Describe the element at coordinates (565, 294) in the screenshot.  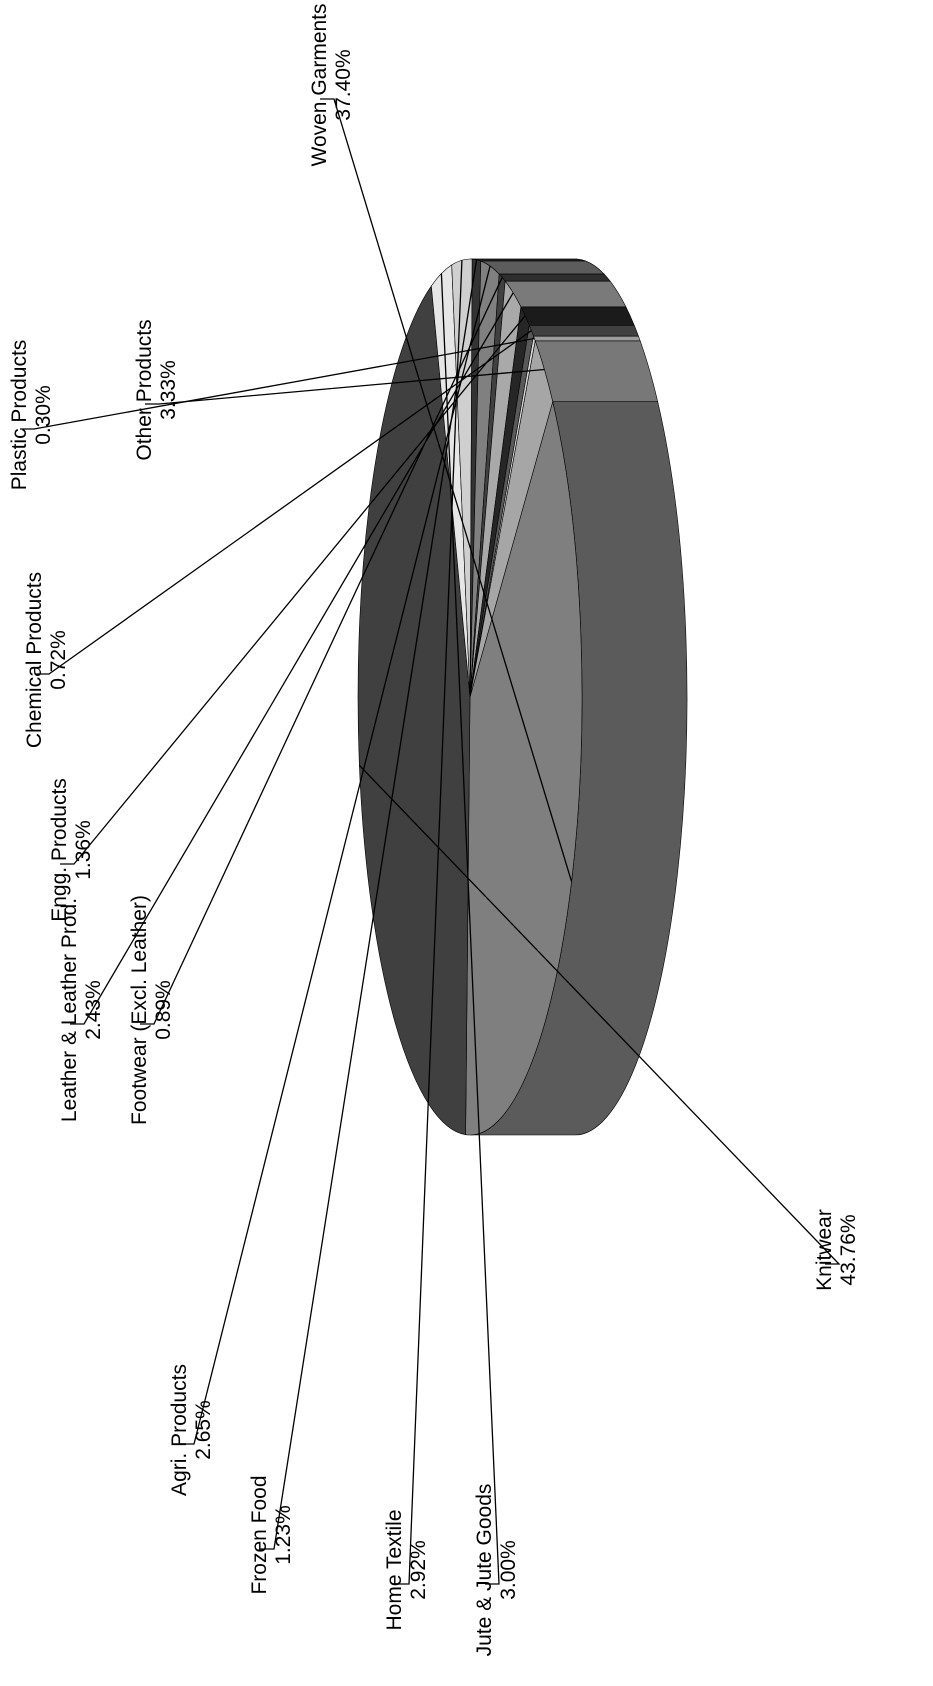
I see `pie-side-leather-leather-prod-` at that location.